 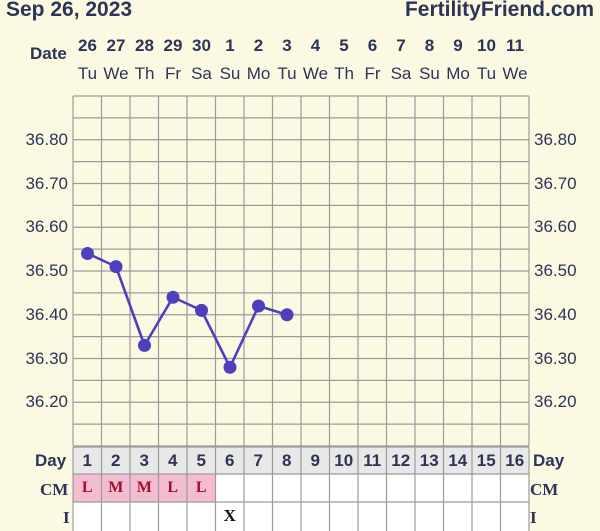 What do you see at coordinates (144, 460) in the screenshot?
I see `cycle-day-number: 3` at bounding box center [144, 460].